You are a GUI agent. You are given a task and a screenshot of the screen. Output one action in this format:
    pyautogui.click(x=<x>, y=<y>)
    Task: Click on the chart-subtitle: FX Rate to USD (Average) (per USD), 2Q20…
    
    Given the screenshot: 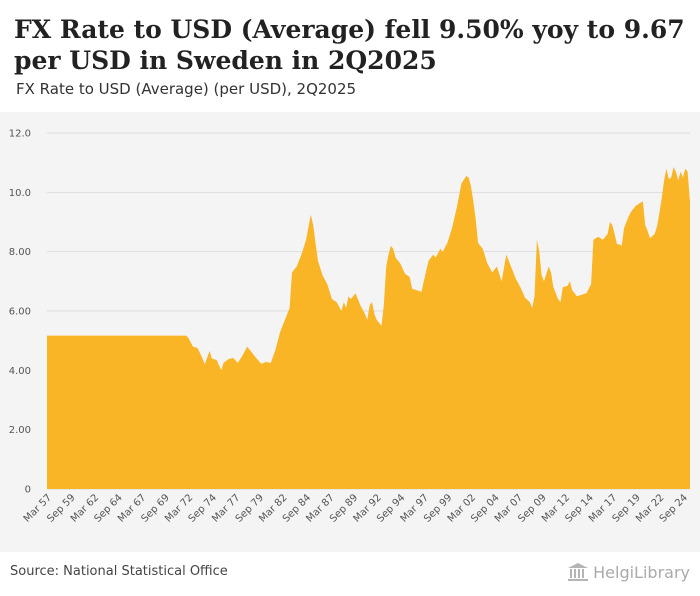 What is the action you would take?
    pyautogui.click(x=186, y=89)
    